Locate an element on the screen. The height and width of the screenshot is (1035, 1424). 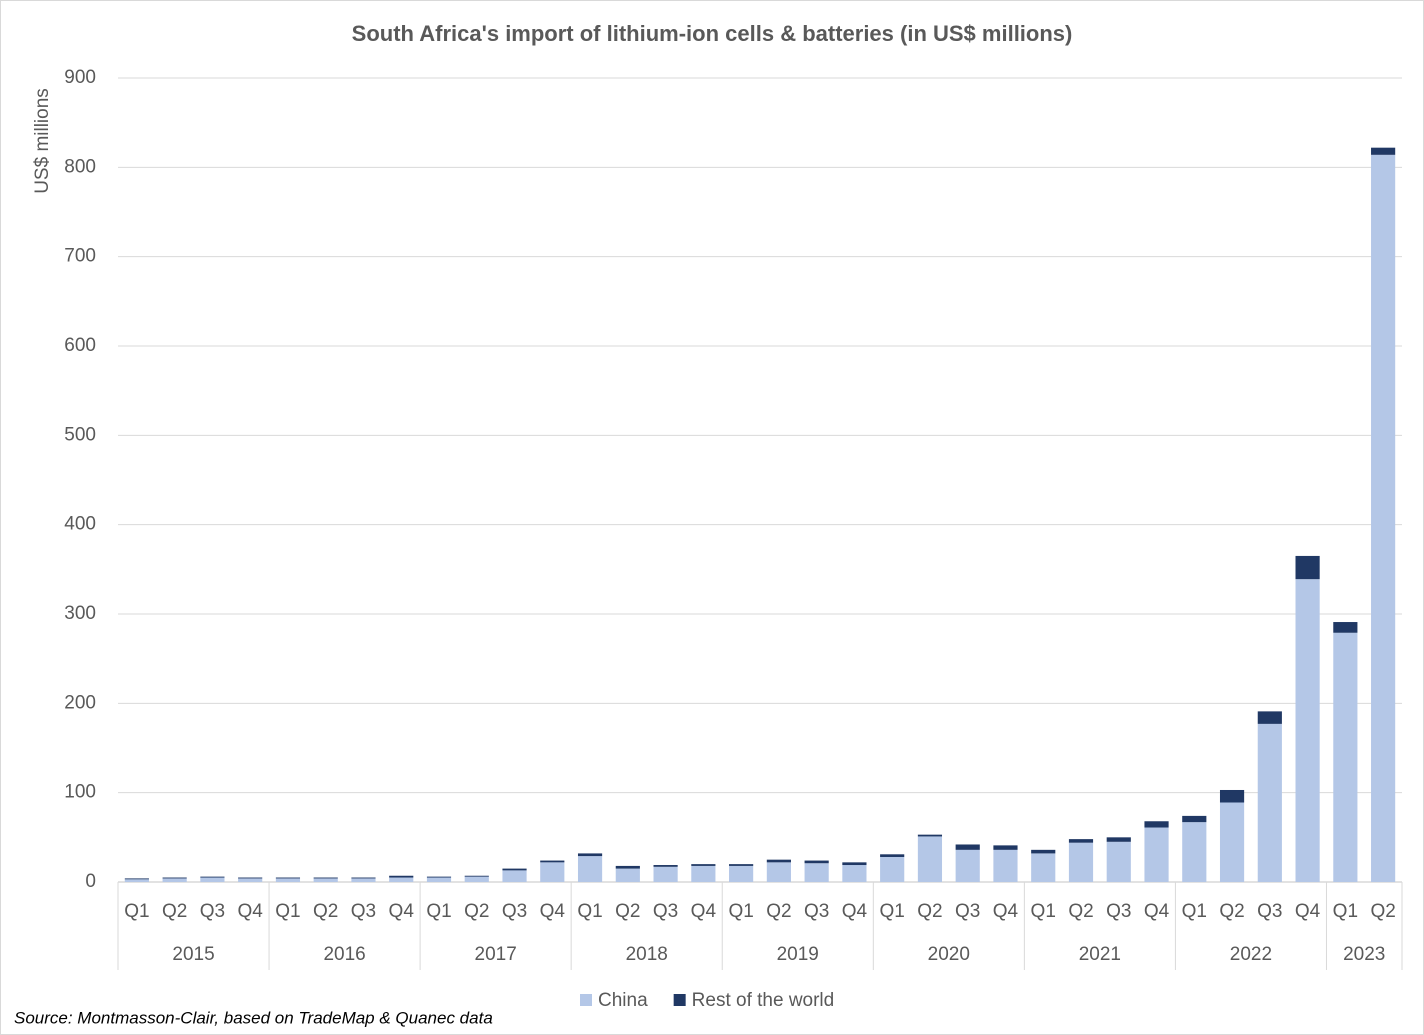
x-group-label: 2015 is located at coordinates (193, 954).